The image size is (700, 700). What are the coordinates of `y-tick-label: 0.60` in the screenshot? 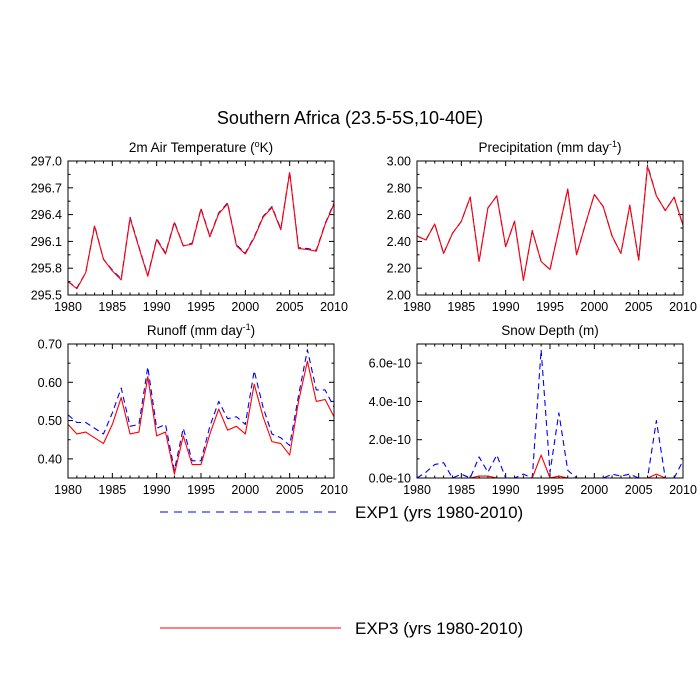 It's located at (50, 383).